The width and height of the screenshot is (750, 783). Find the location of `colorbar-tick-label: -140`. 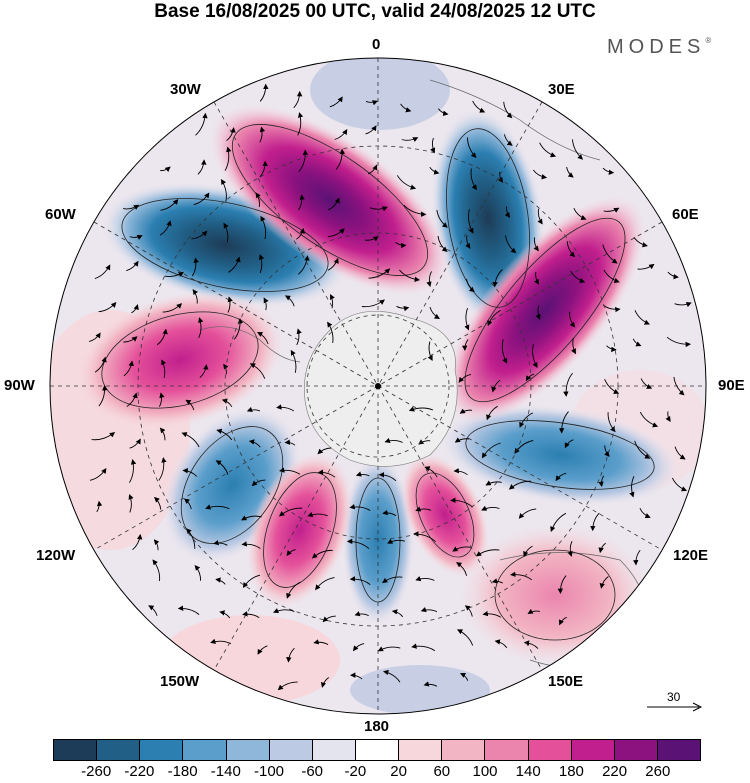

colorbar-tick-label: -140 is located at coordinates (225, 771).